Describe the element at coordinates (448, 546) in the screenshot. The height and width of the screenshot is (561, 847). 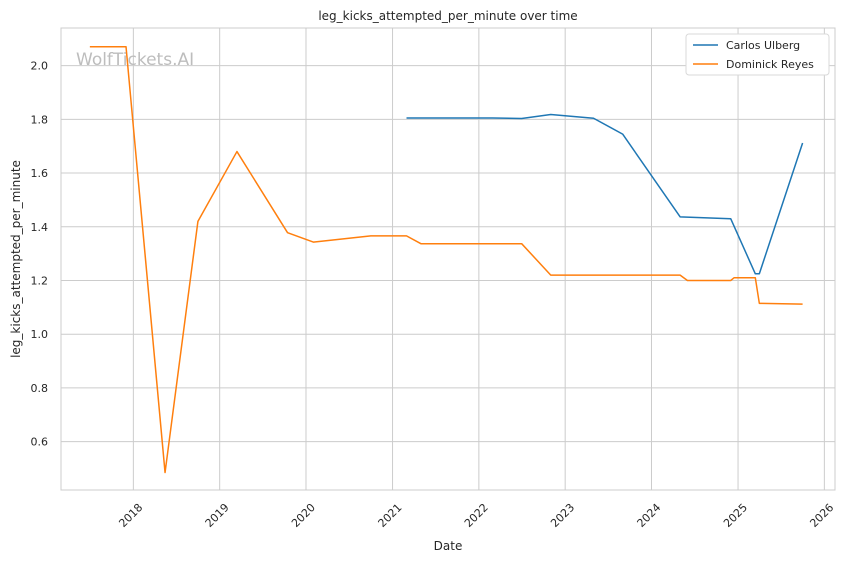
I see `x-axis-label: Date` at that location.